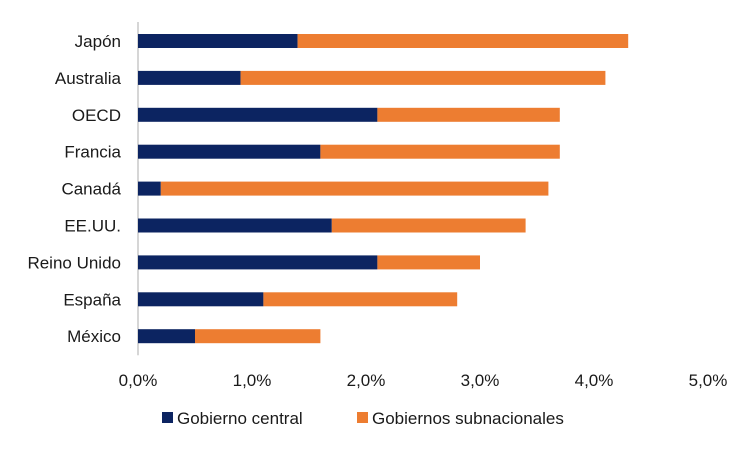 The image size is (750, 450). What do you see at coordinates (92, 152) in the screenshot?
I see `category-label: Francia` at bounding box center [92, 152].